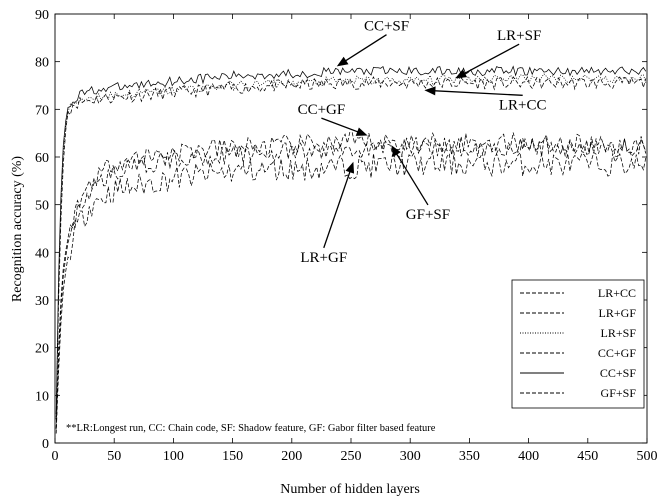  What do you see at coordinates (386, 27) in the screenshot?
I see `annotation-label: CC+SF` at bounding box center [386, 27].